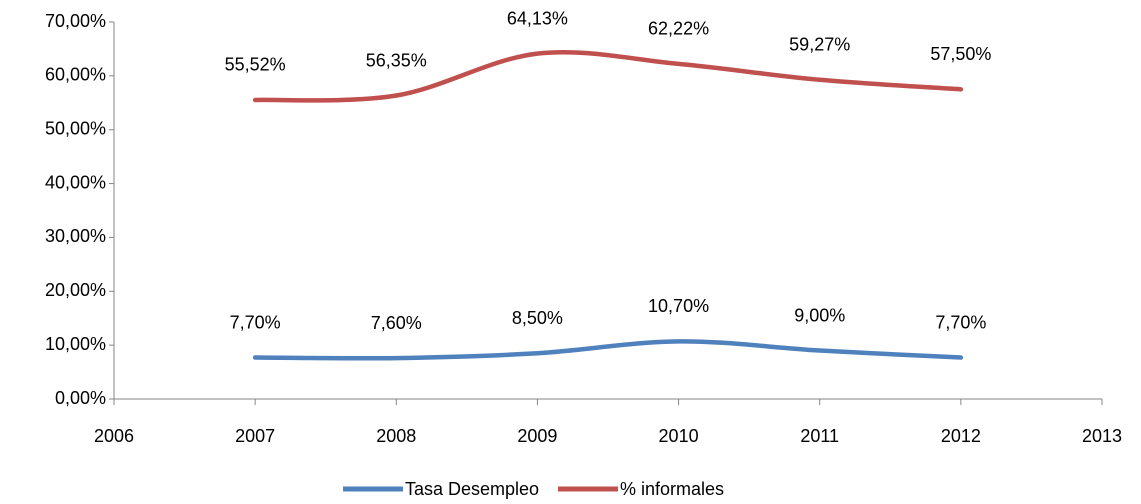 The image size is (1141, 504). I want to click on y-tick-label: 30,00%, so click(75, 236).